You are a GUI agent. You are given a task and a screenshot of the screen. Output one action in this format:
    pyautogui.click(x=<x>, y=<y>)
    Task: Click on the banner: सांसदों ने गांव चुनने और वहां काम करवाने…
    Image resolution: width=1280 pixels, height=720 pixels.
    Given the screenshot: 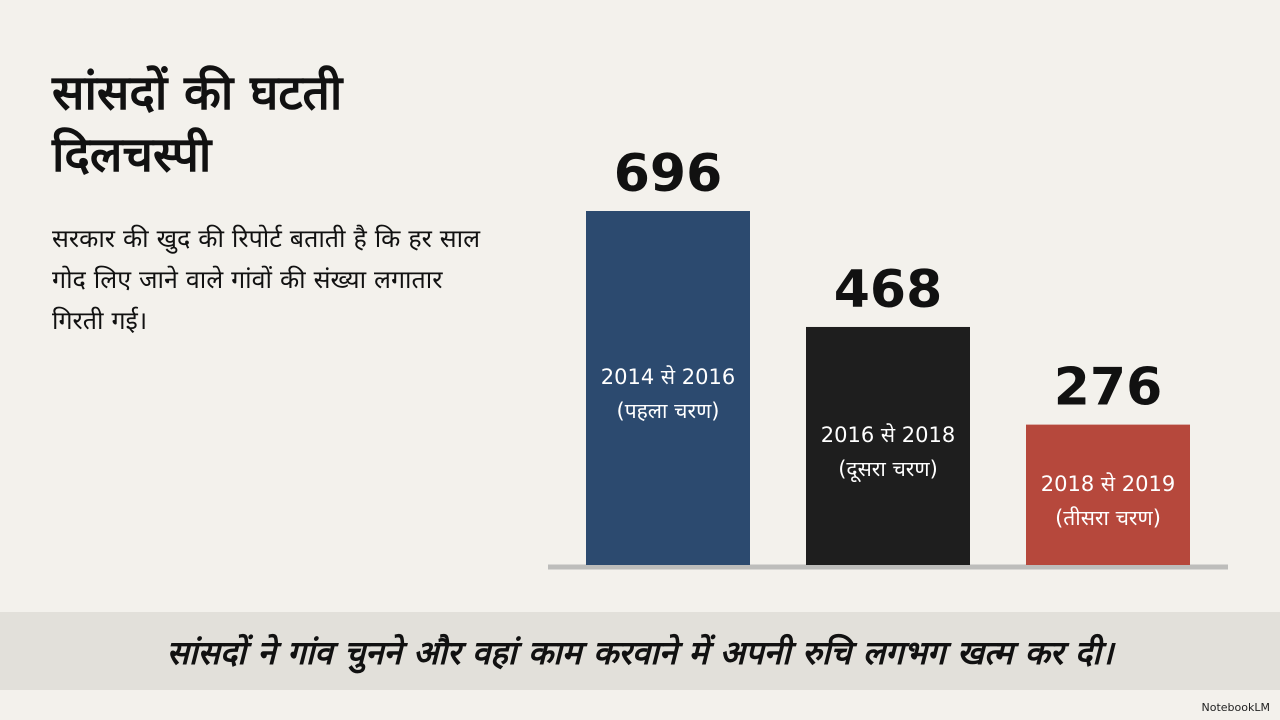 What is the action you would take?
    pyautogui.click(x=640, y=651)
    